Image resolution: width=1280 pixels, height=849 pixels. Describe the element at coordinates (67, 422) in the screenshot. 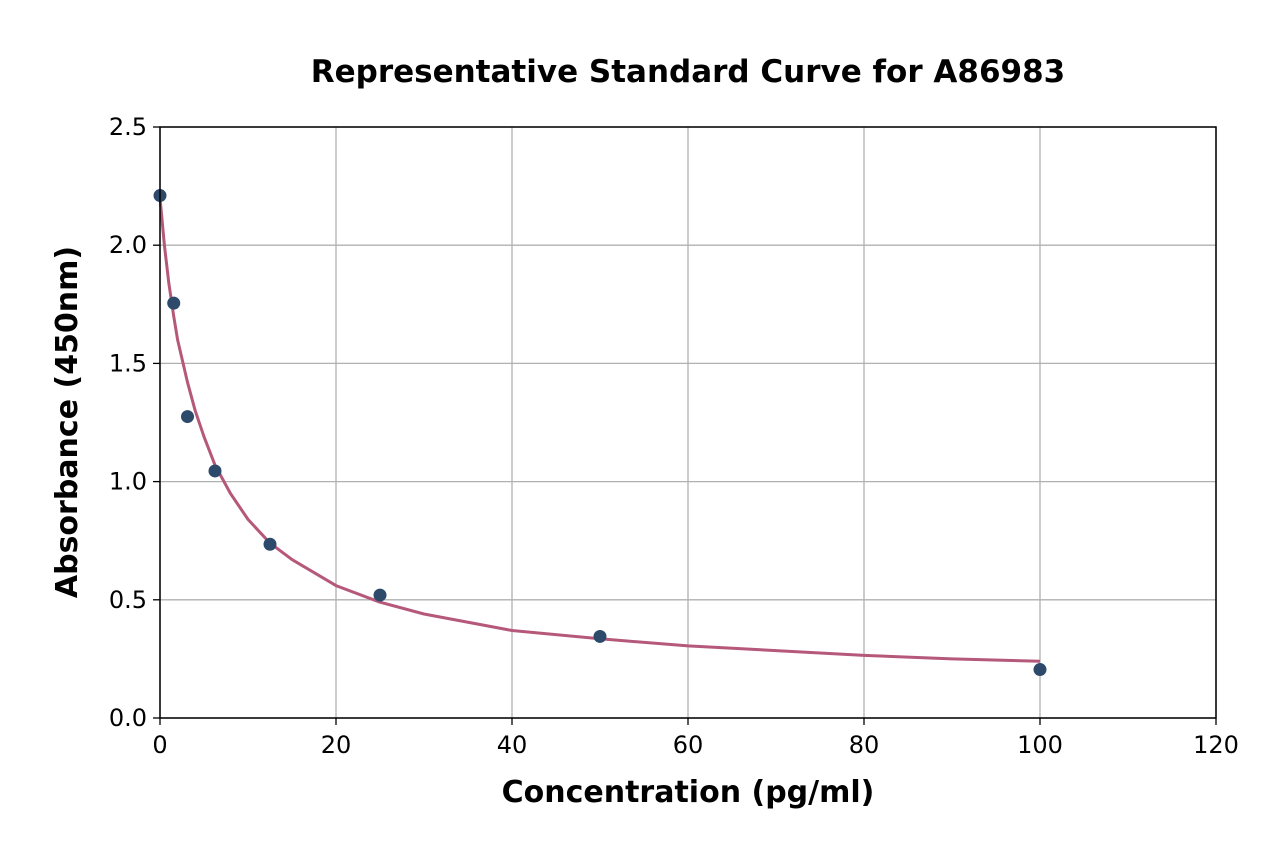

I see `y-axis-label: Absorbance (450nm)` at that location.